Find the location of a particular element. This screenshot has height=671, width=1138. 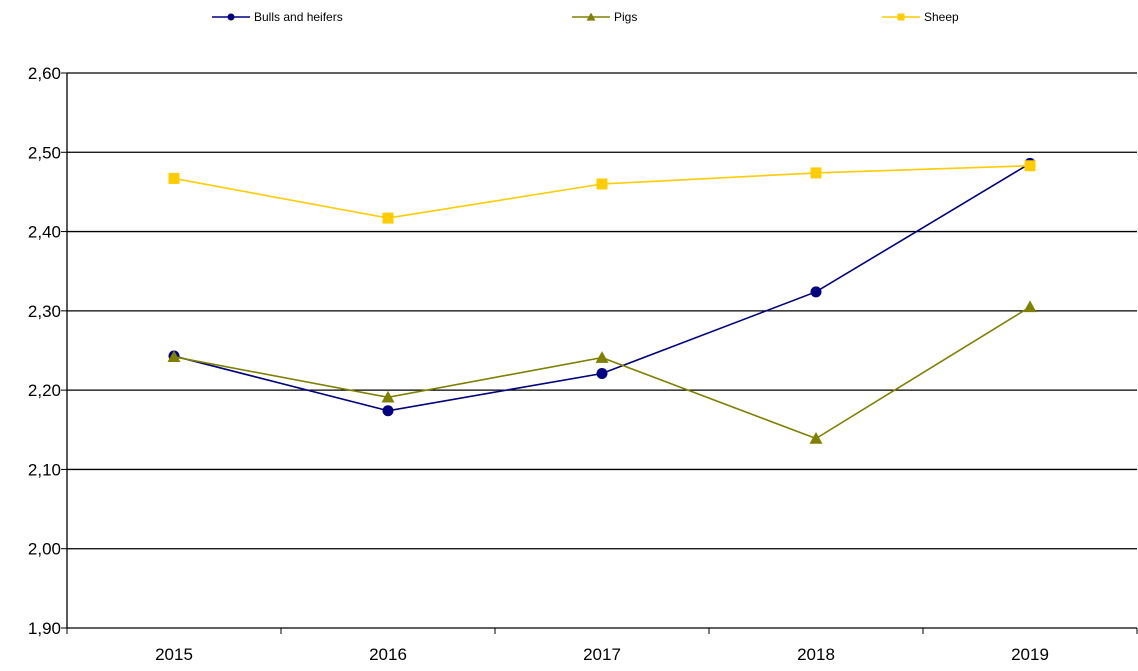

legend-label: Sheep is located at coordinates (941, 17).